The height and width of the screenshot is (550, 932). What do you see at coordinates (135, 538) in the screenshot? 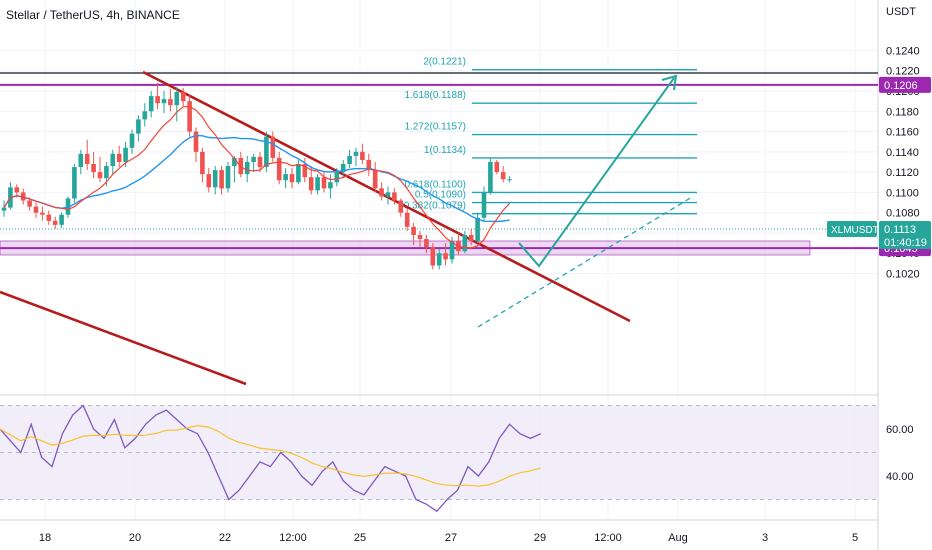
I see `time-axis-tick: 20` at bounding box center [135, 538].